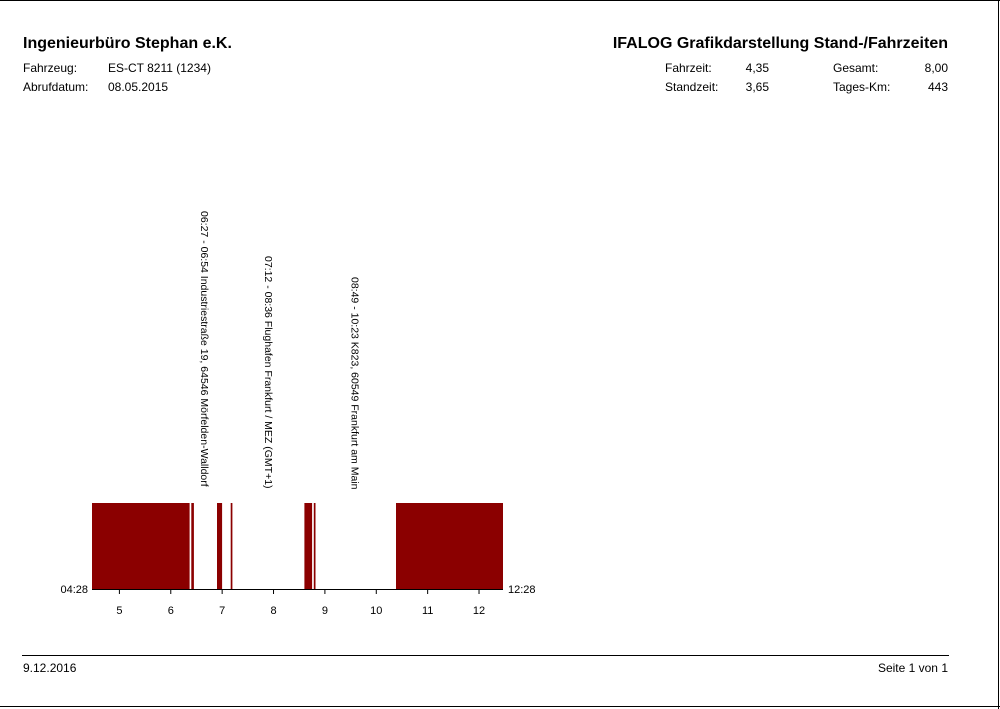  What do you see at coordinates (138, 87) in the screenshot?
I see `retrieval-date-value: 08.05.2015` at bounding box center [138, 87].